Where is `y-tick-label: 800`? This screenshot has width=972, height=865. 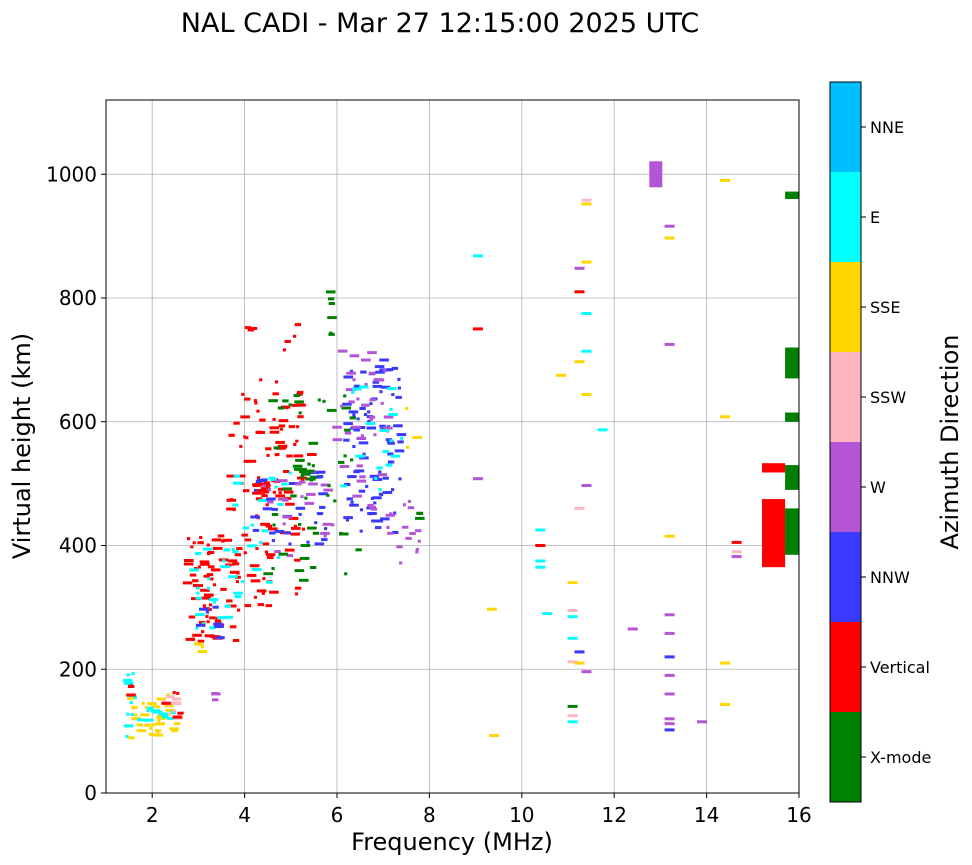 y-tick-label: 800 is located at coordinates (78, 298).